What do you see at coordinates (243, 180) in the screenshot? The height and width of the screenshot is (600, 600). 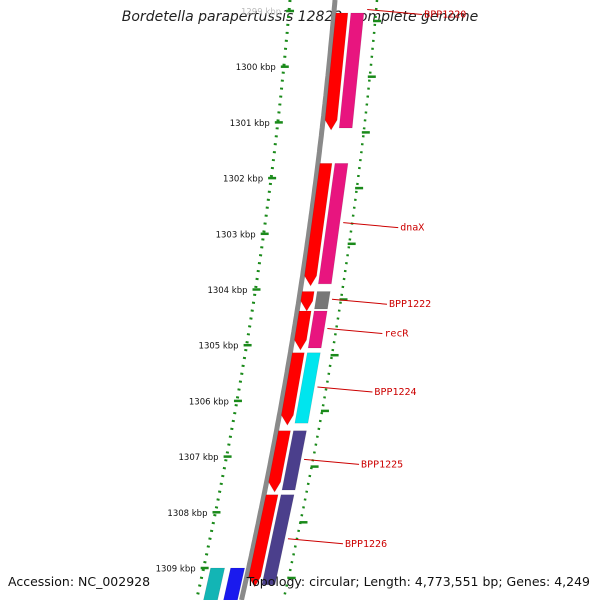 I see `ruler-label: 1302 kbp` at bounding box center [243, 180].